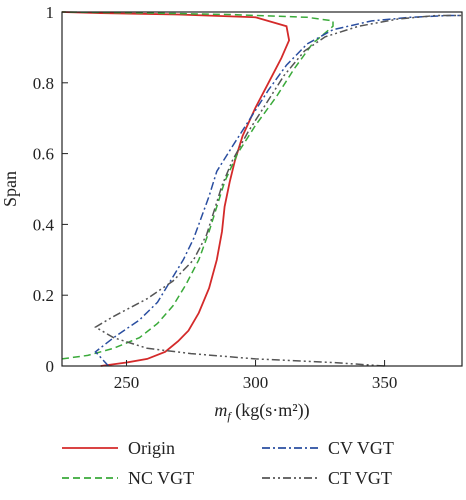 This screenshot has width=466, height=500. Describe the element at coordinates (127, 382) in the screenshot. I see `x-tick-label: 250` at that location.